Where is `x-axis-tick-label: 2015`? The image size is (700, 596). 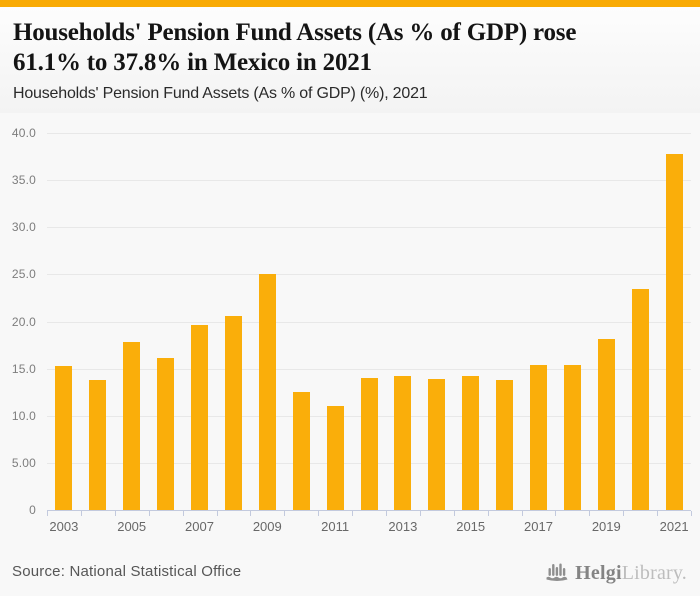
x-axis-tick-label: 2015 is located at coordinates (471, 526).